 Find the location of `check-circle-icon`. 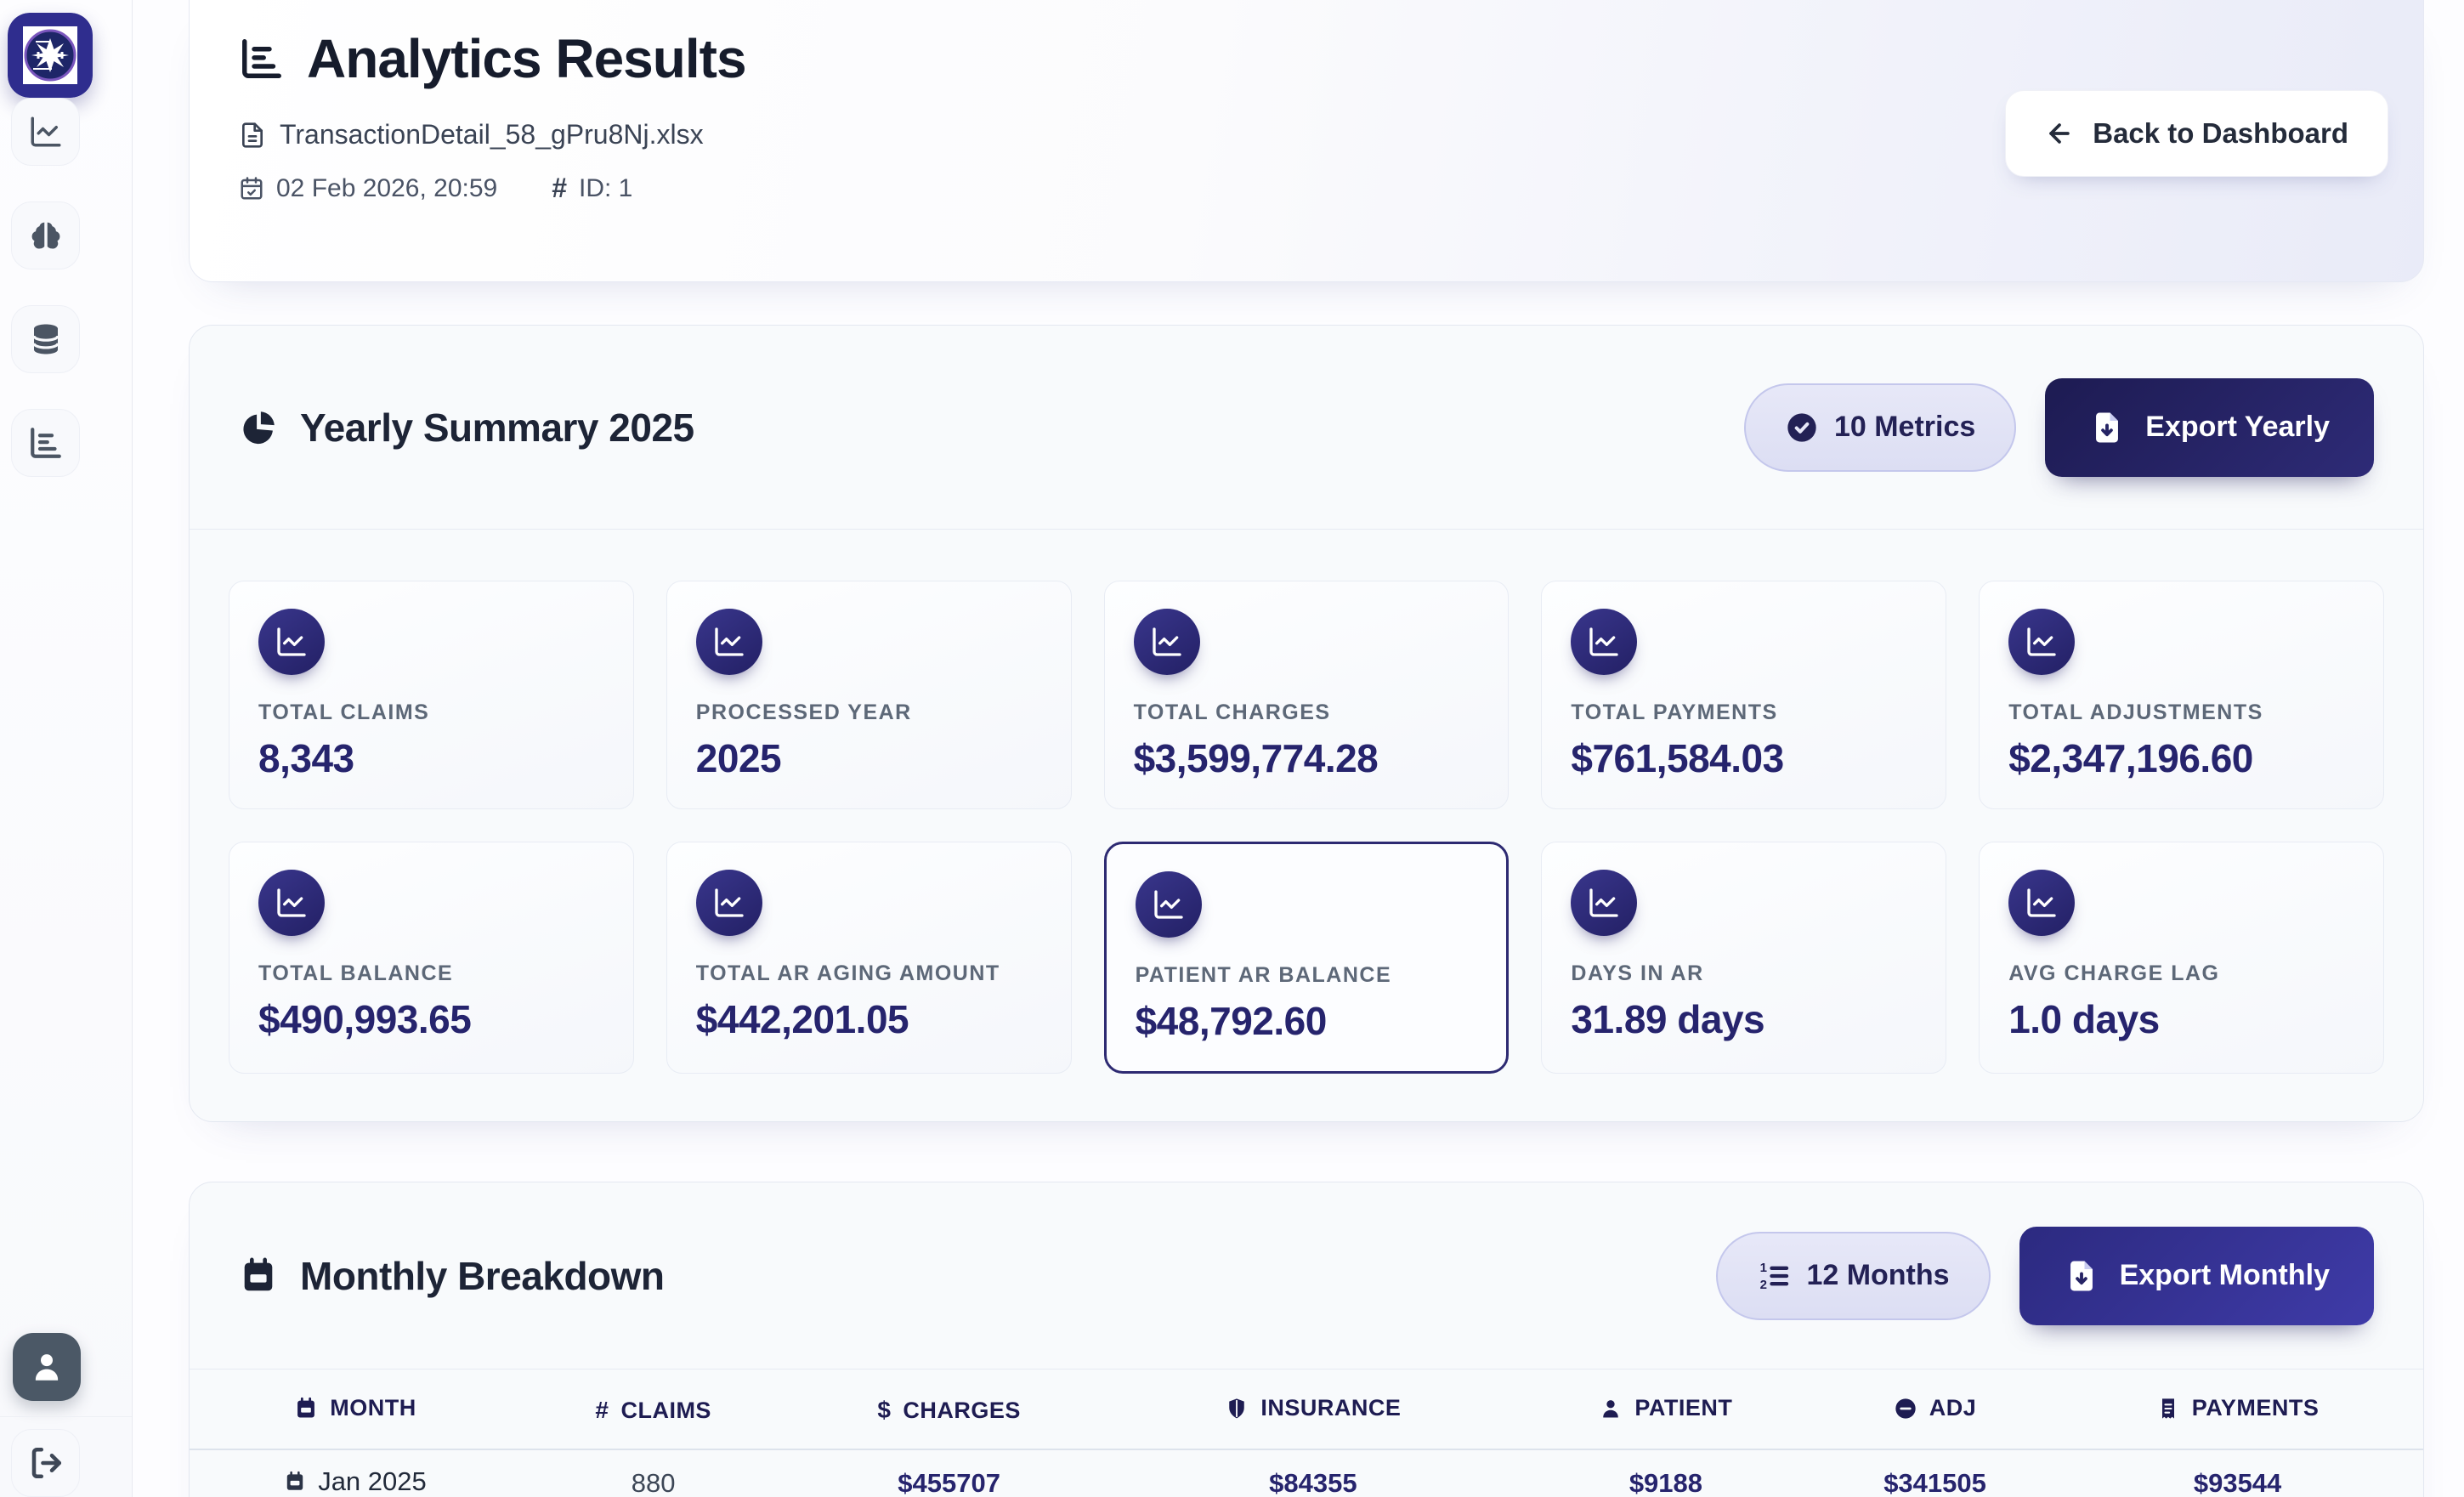

check-circle-icon is located at coordinates (1802, 428).